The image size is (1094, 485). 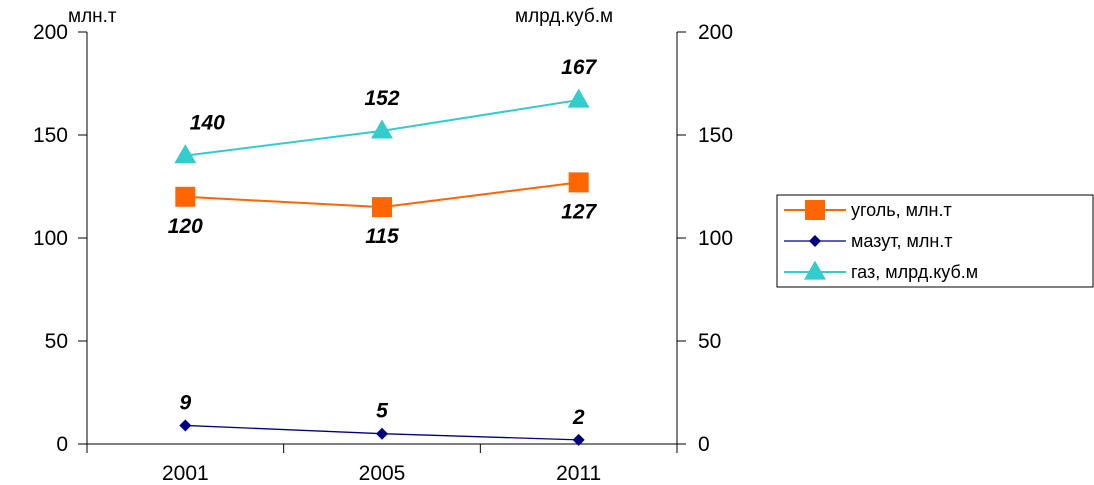 What do you see at coordinates (902, 241) in the screenshot?
I see `legend-label: мазут, млн.т` at bounding box center [902, 241].